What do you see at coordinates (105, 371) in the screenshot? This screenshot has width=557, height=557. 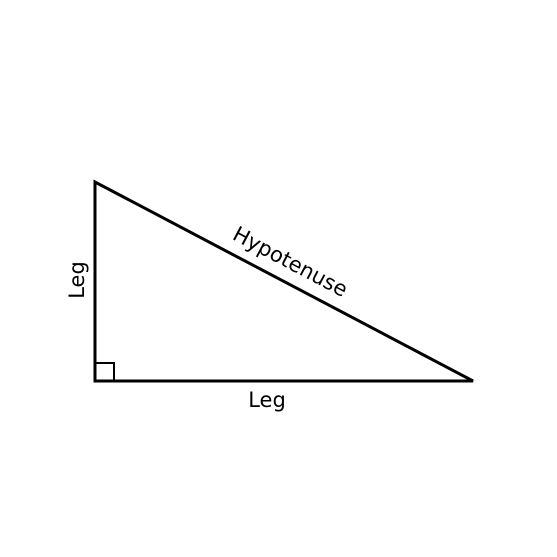 I see `right-angle-marker` at bounding box center [105, 371].